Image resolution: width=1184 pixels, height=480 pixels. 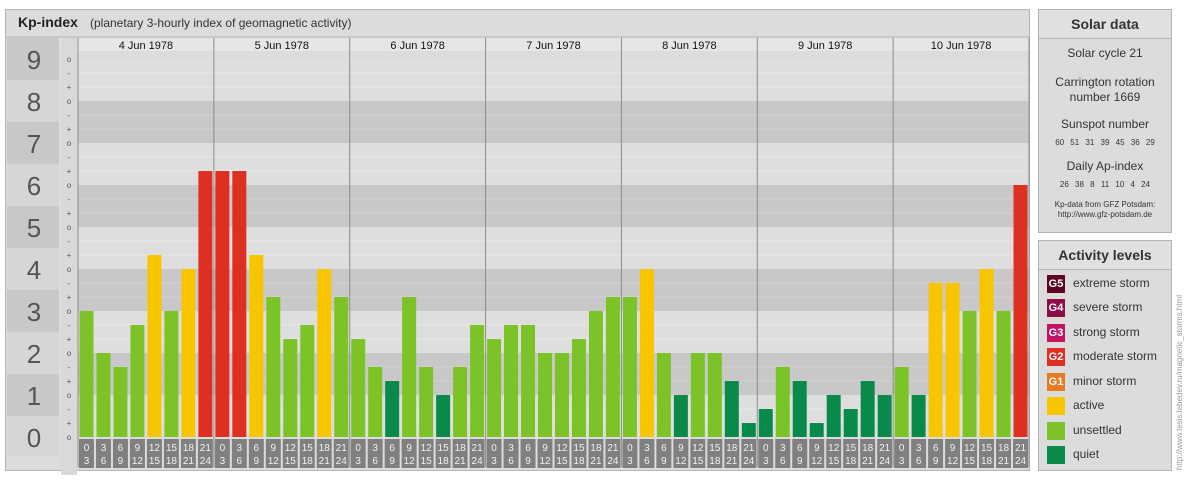 What do you see at coordinates (528, 461) in the screenshot?
I see `interval-end-label: 9` at bounding box center [528, 461].